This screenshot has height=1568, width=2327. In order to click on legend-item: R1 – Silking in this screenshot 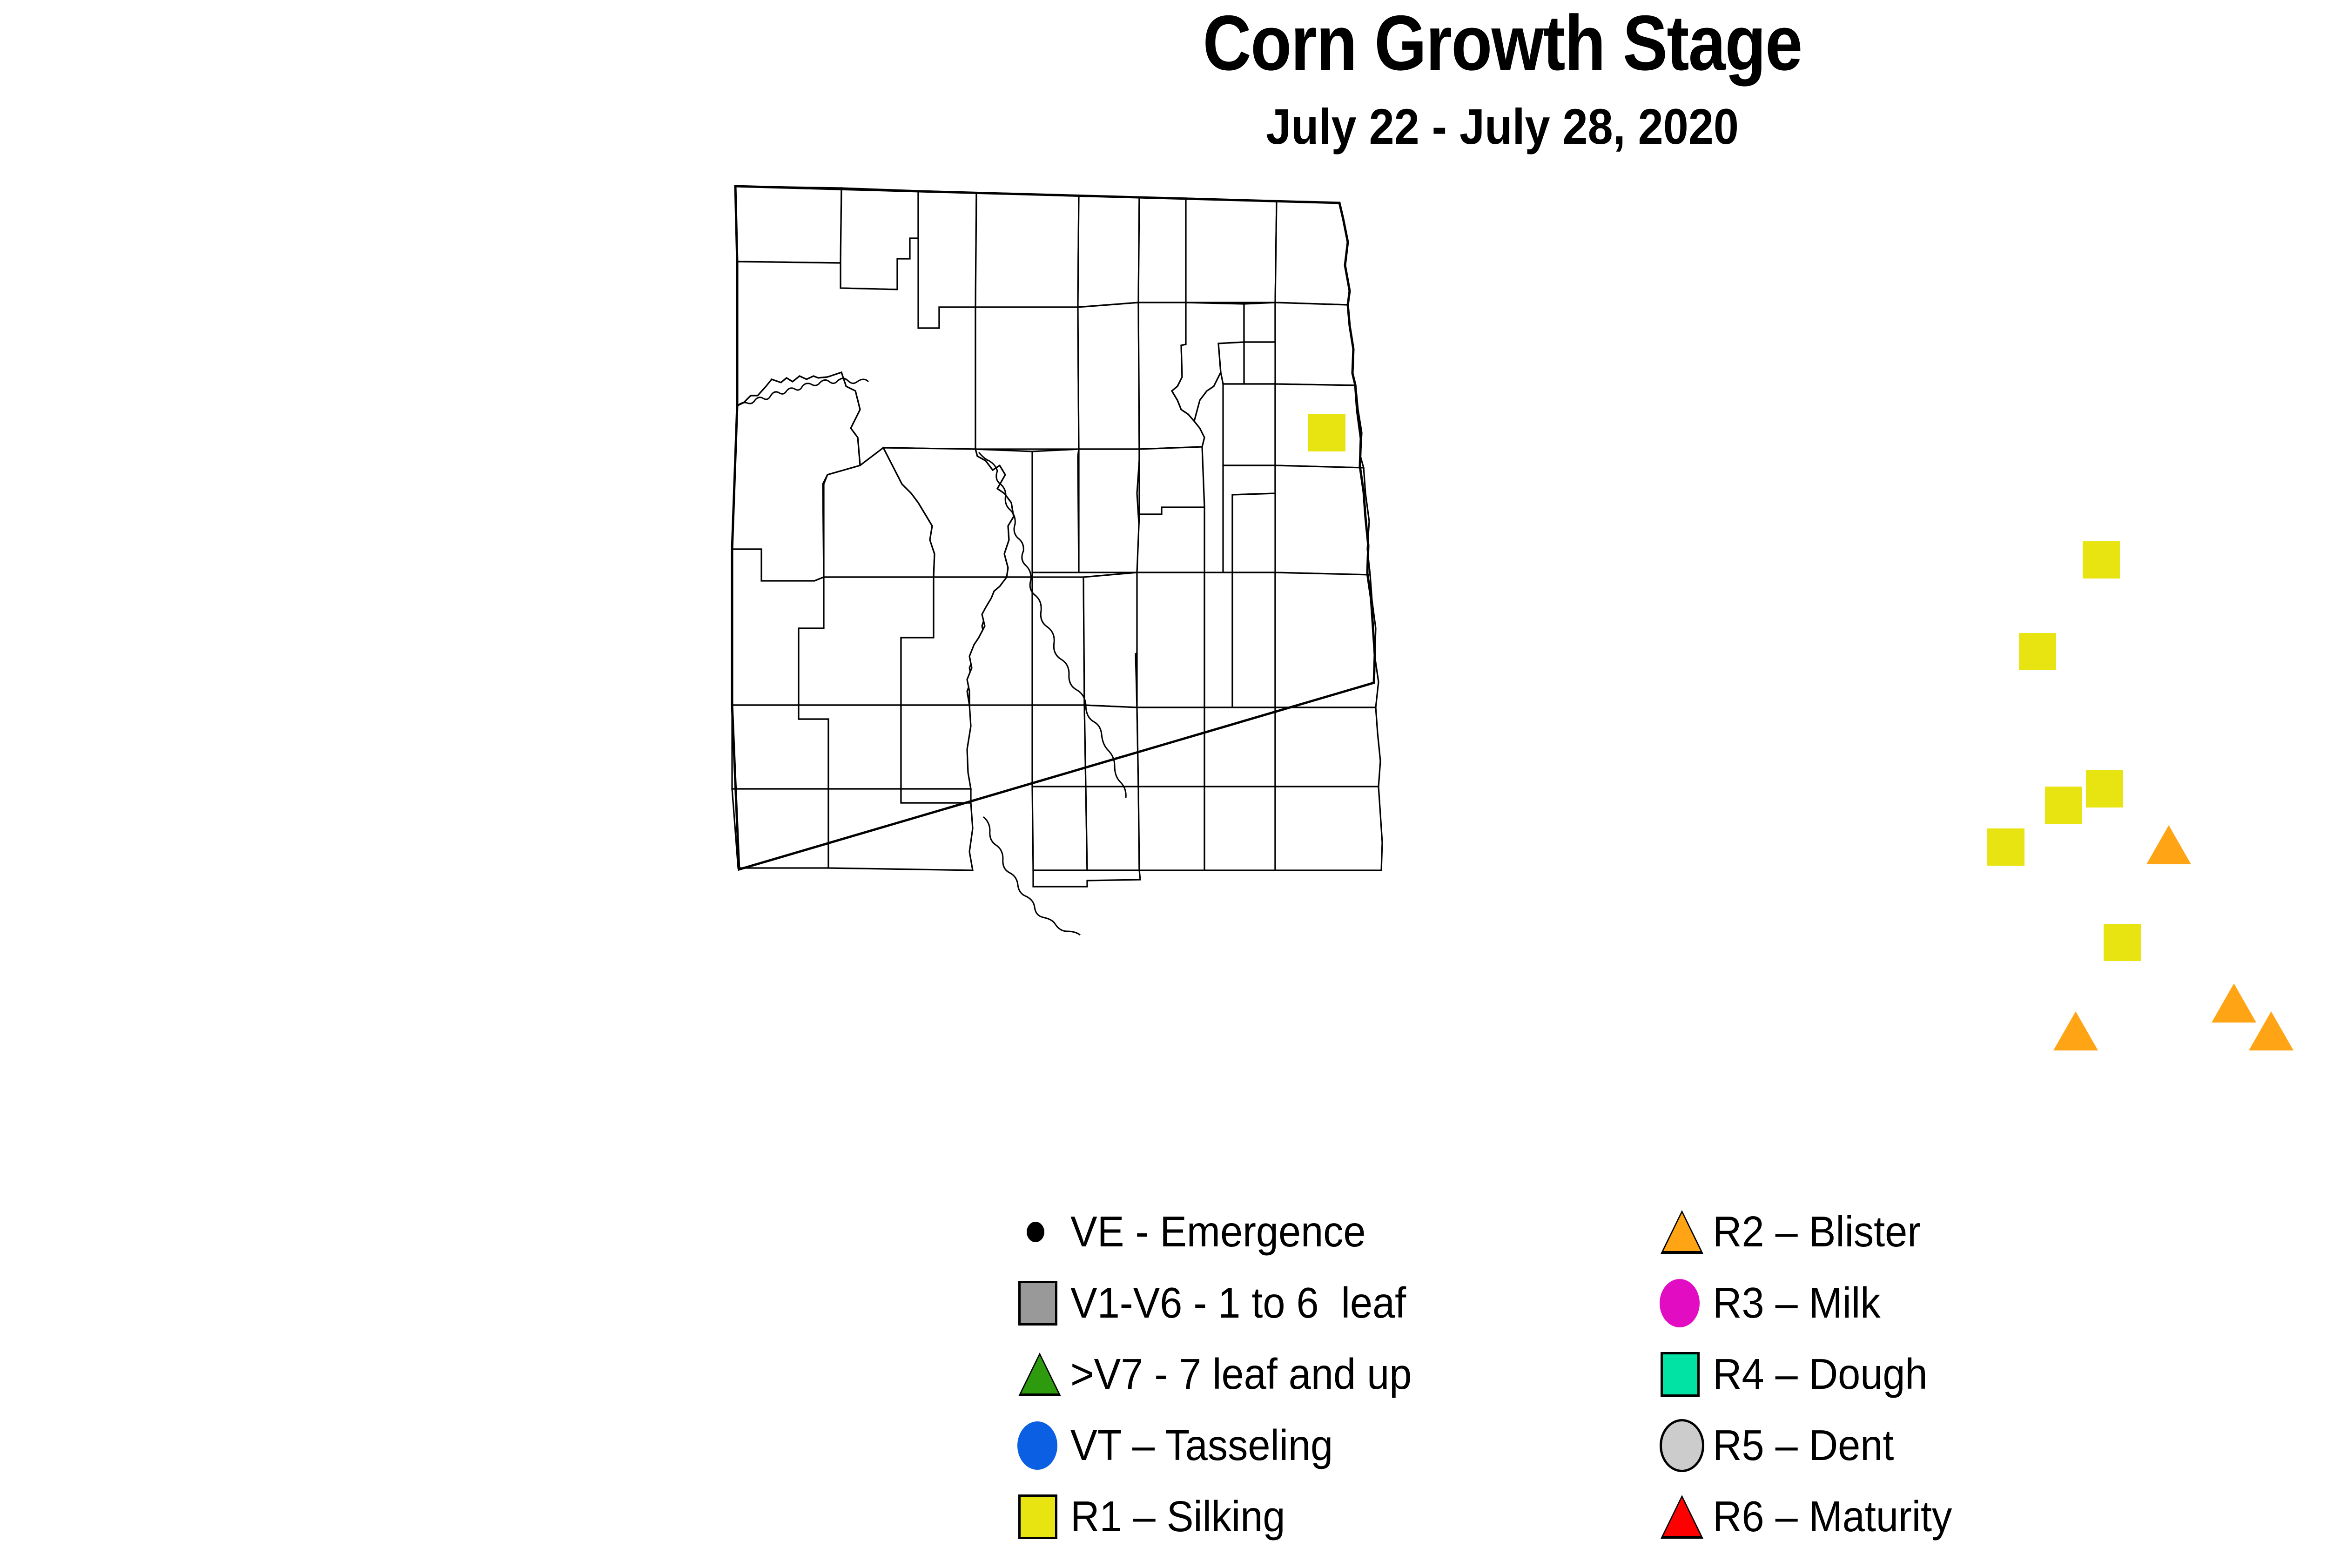, I will do `click(1226, 1516)`.